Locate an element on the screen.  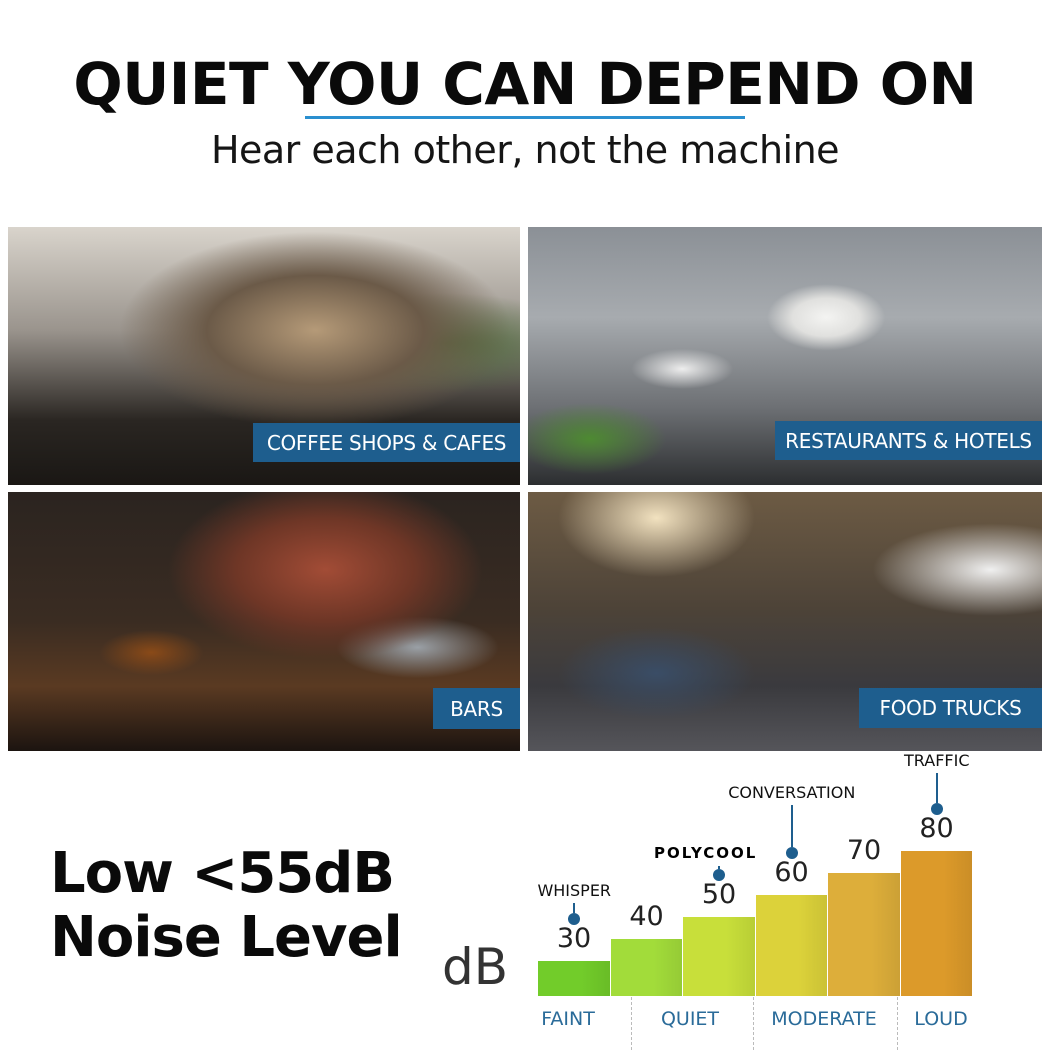
page-subtitle: Hear each other, not the machine is located at coordinates (525, 150).